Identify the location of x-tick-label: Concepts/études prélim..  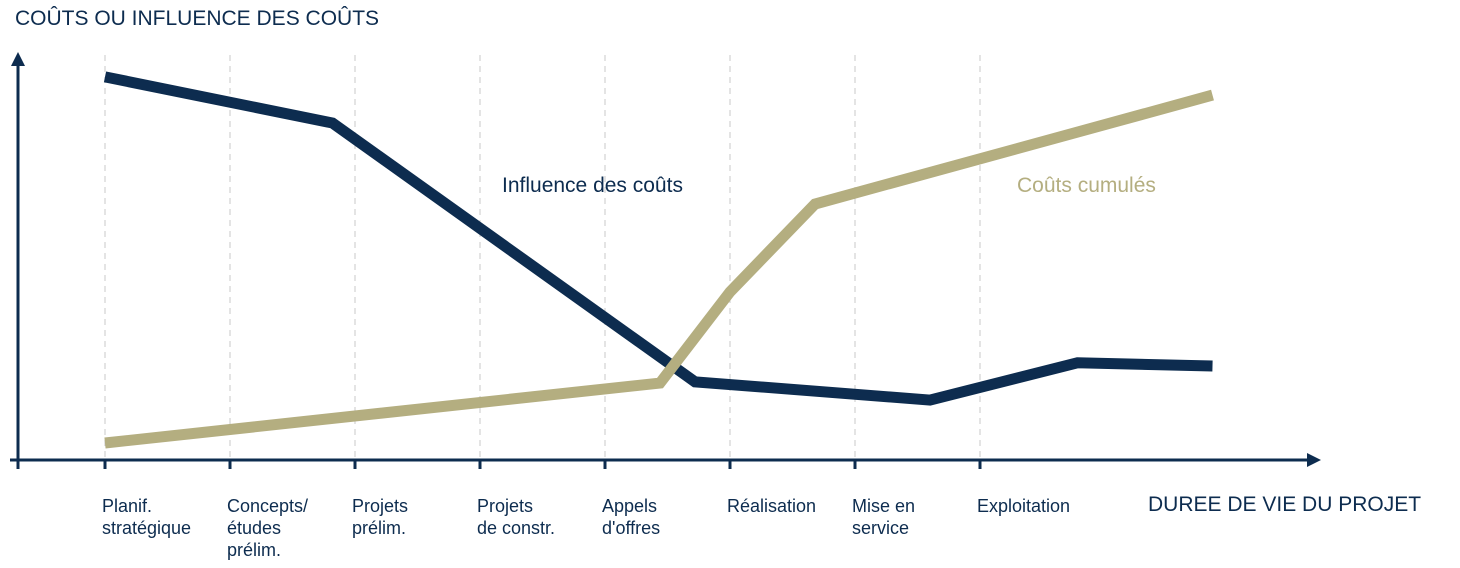
(267, 528).